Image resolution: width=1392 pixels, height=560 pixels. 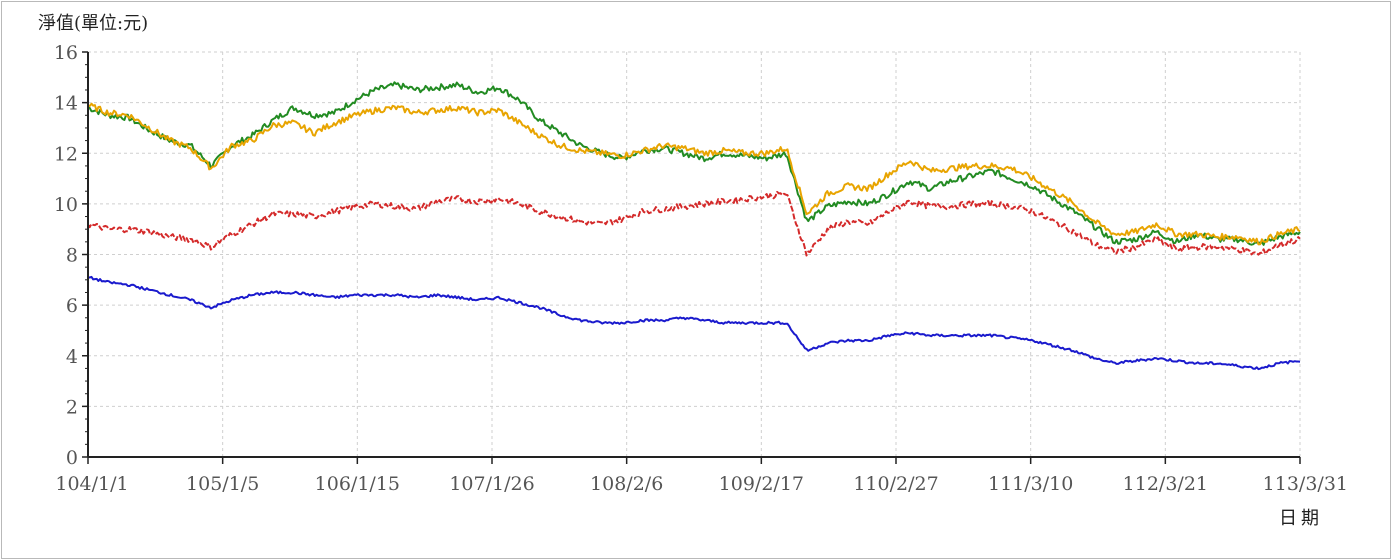 I want to click on y-tick-label: 0, so click(x=72, y=458).